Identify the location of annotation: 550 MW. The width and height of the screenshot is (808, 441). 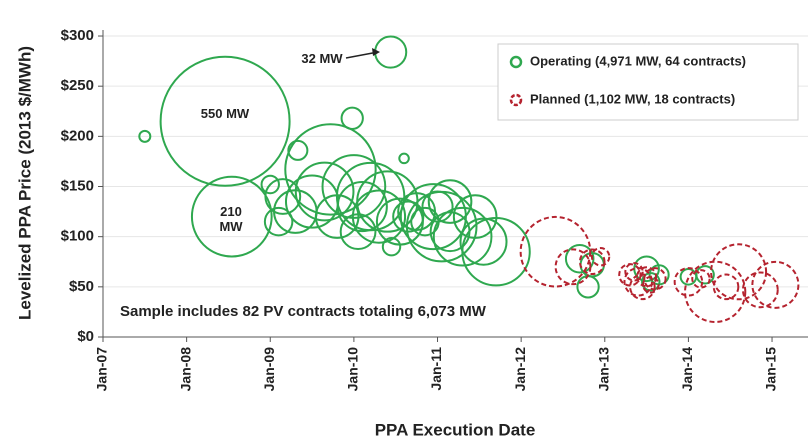
(225, 113).